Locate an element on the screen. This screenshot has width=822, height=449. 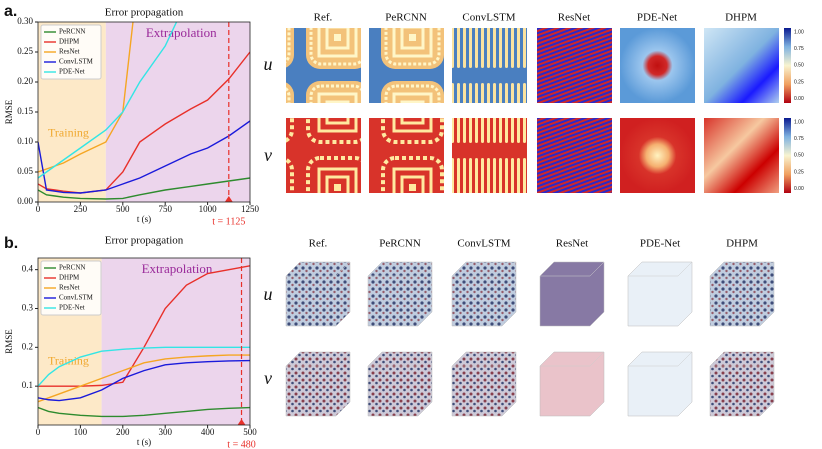
colorbar-tick-label: 0.00 is located at coordinates (799, 189).